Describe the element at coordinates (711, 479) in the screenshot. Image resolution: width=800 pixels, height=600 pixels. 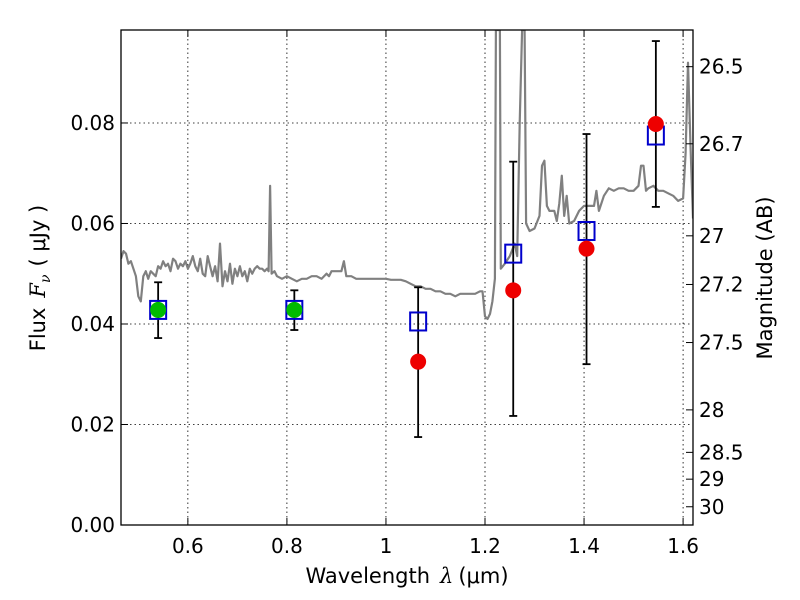
I see `y2-tick-label: 29` at that location.